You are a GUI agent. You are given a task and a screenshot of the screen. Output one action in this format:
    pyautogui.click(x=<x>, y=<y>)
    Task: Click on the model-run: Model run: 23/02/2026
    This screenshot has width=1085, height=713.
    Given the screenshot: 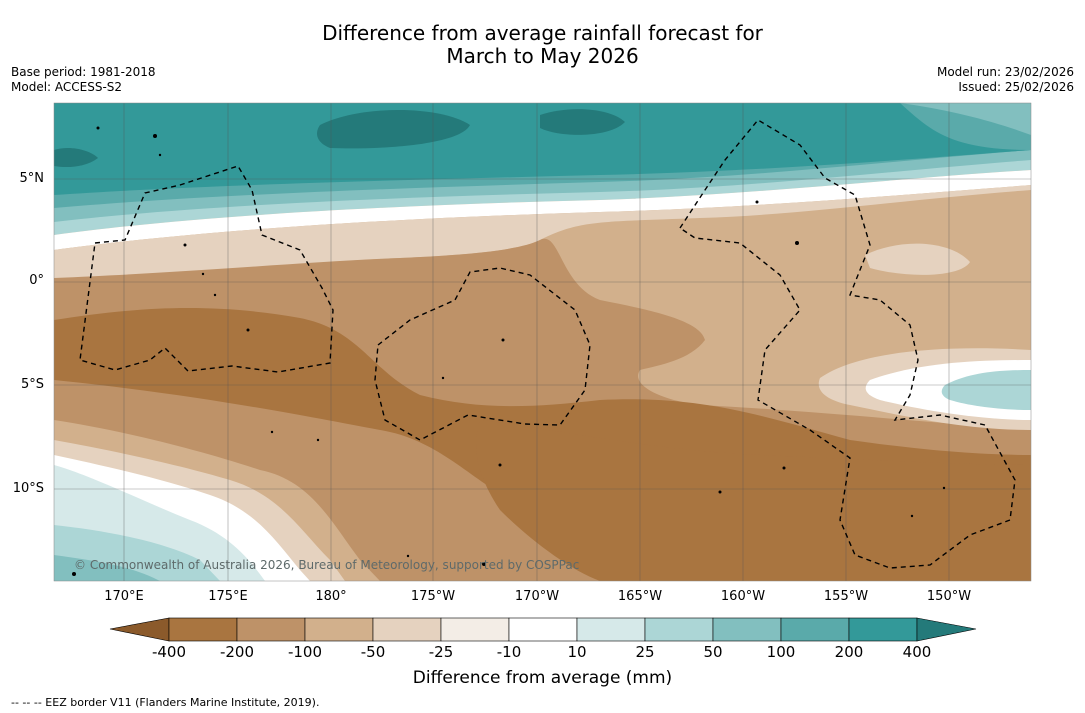 What is the action you would take?
    pyautogui.click(x=1005, y=72)
    